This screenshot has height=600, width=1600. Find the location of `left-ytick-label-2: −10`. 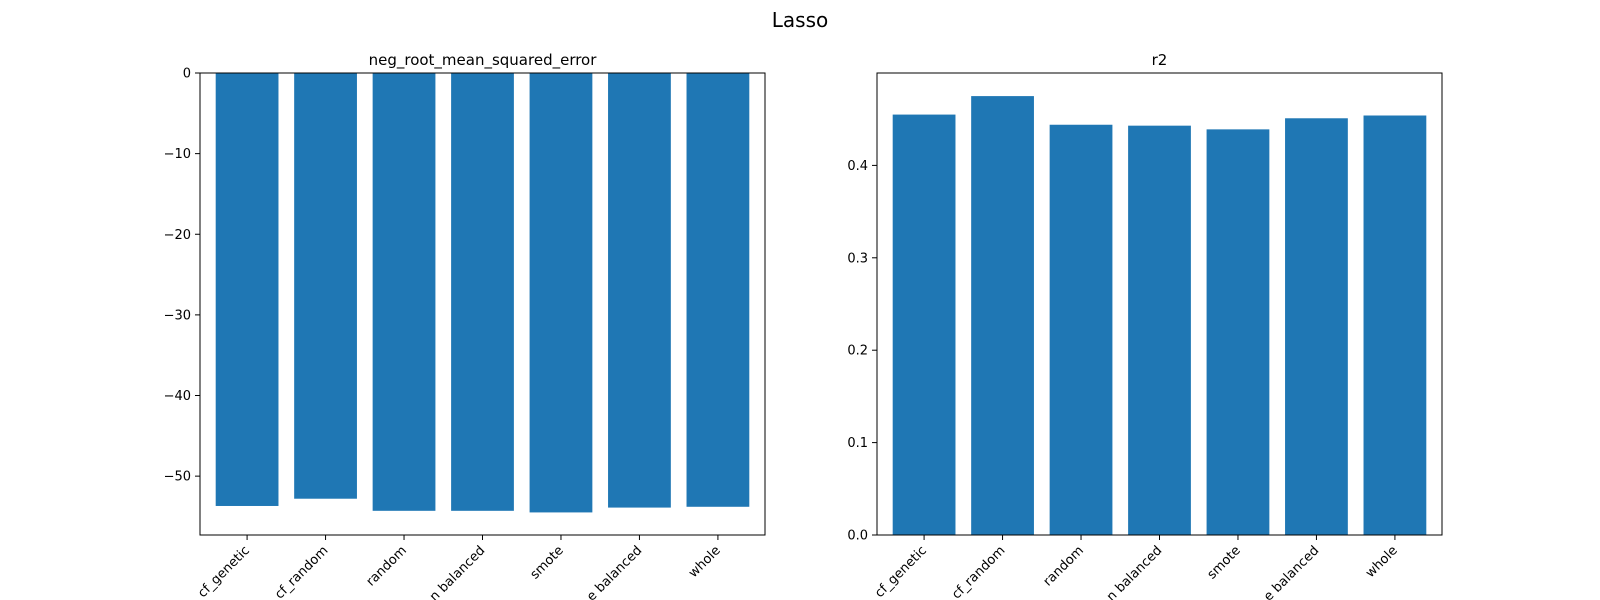

left-ytick-label-2: −10 is located at coordinates (177, 154).